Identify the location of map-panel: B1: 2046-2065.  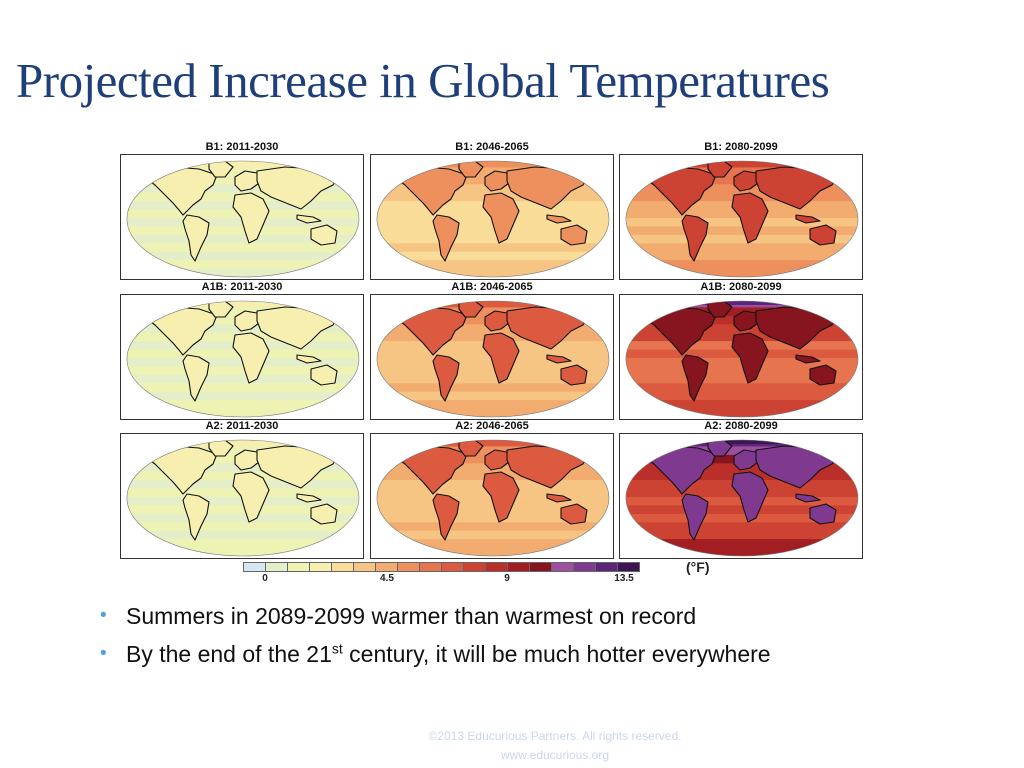
(492, 210).